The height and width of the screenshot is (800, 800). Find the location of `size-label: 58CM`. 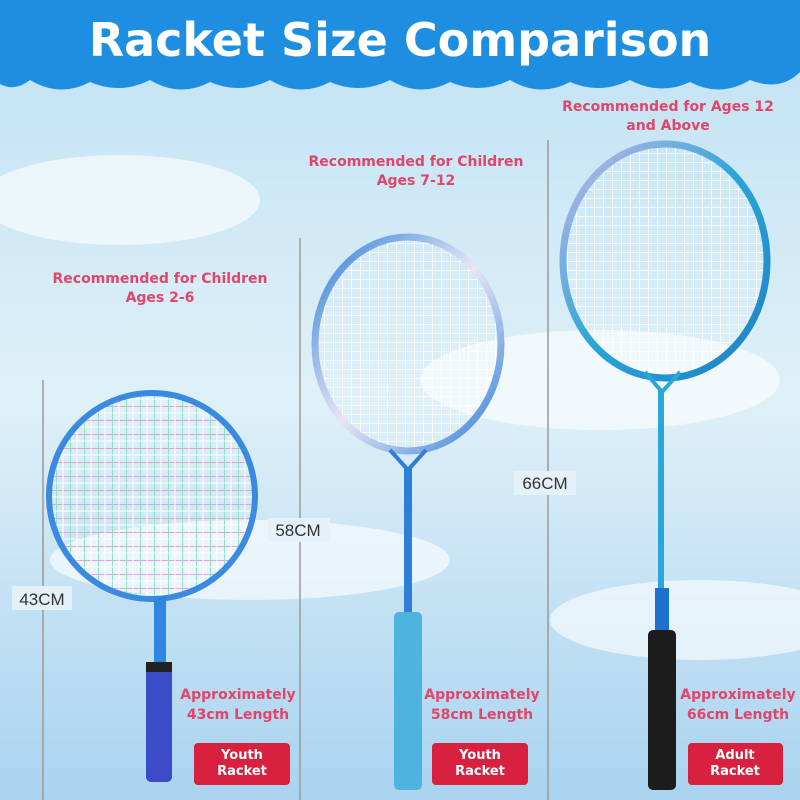

size-label: 58CM is located at coordinates (297, 530).